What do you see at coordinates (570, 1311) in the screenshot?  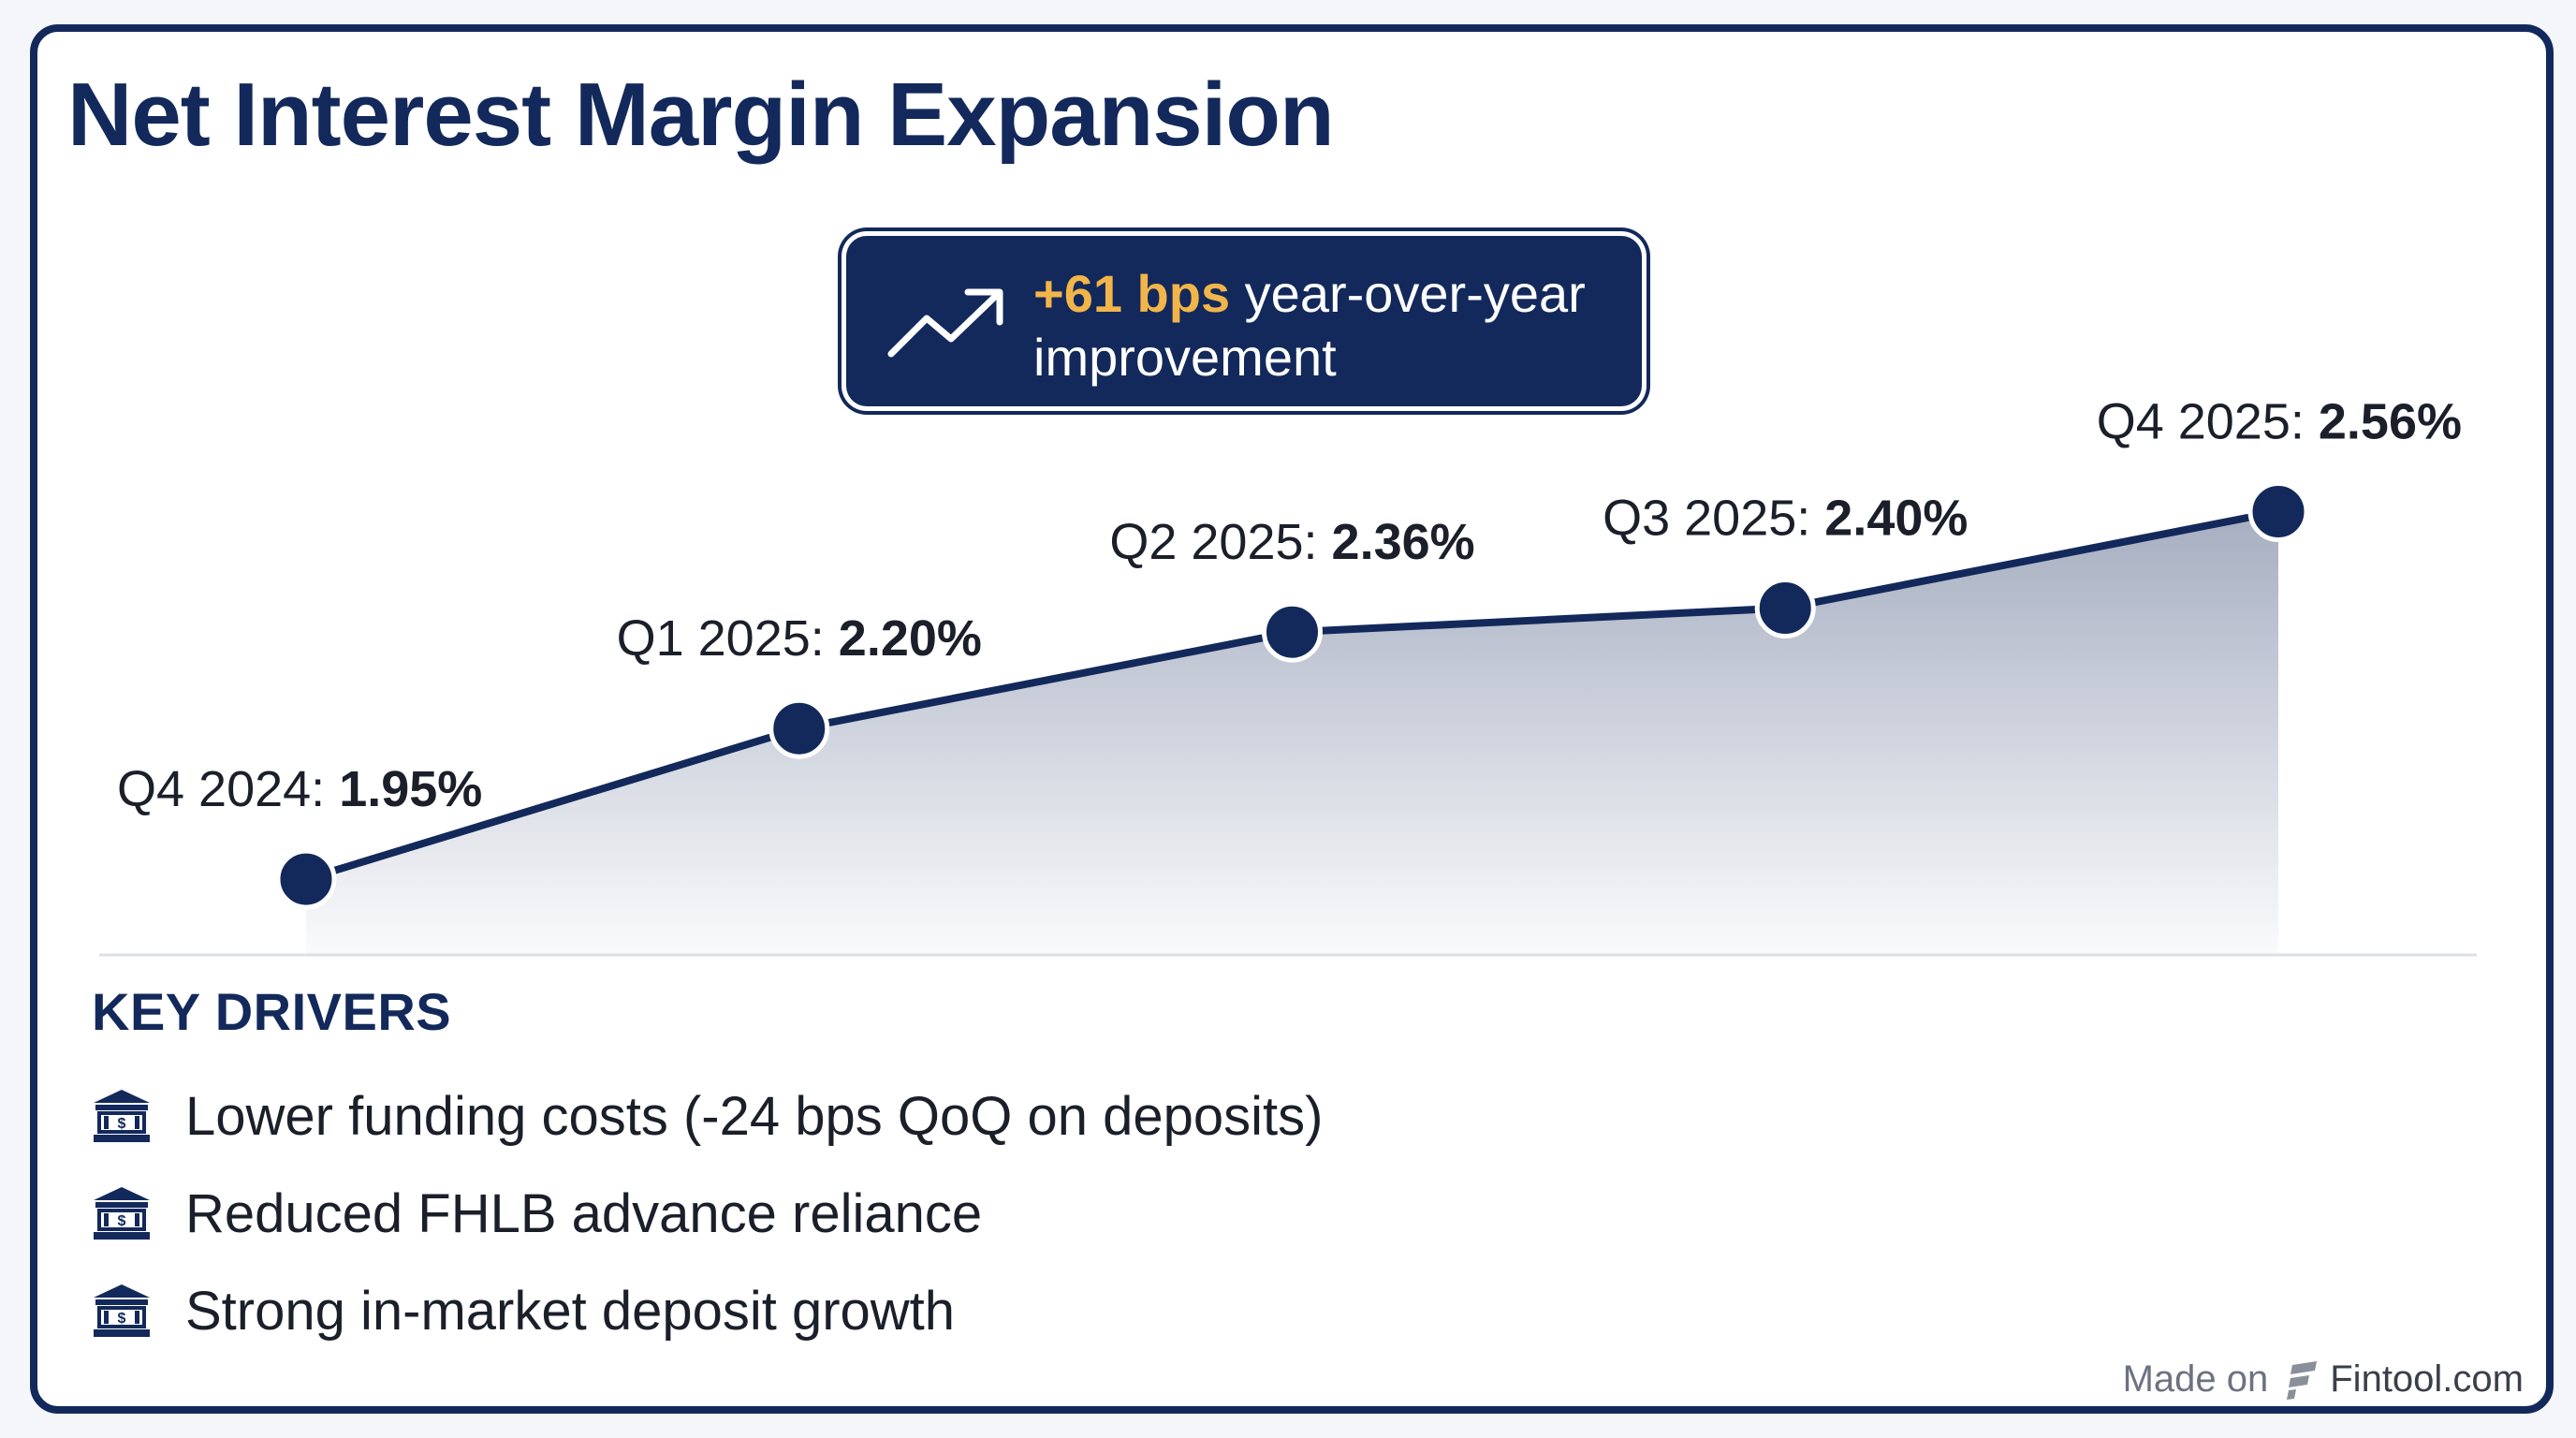 I see `driver-text: Strong in-market deposit growth` at bounding box center [570, 1311].